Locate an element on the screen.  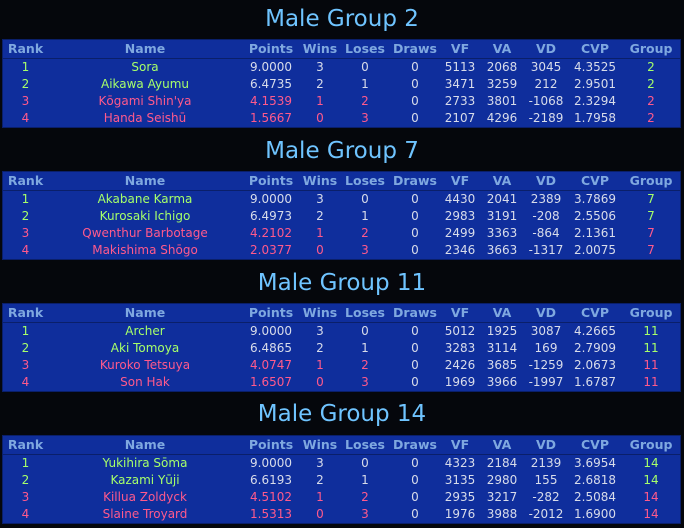
cell-va: 3363 is located at coordinates (502, 233).